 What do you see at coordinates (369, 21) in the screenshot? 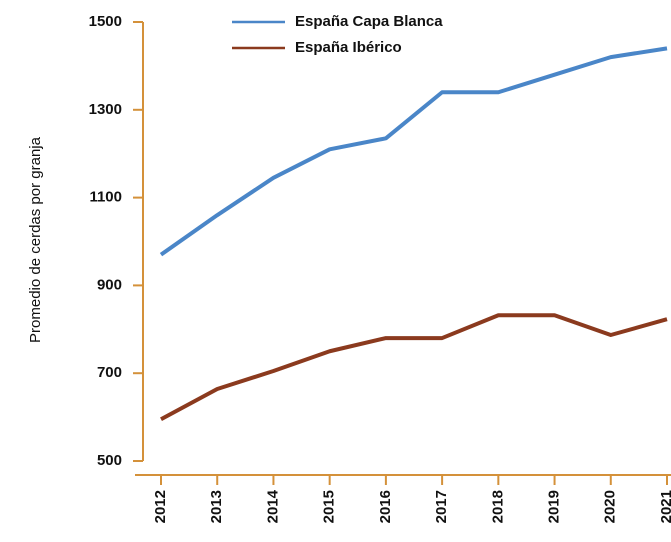
I see `legend-label: España Capa Blanca` at bounding box center [369, 21].